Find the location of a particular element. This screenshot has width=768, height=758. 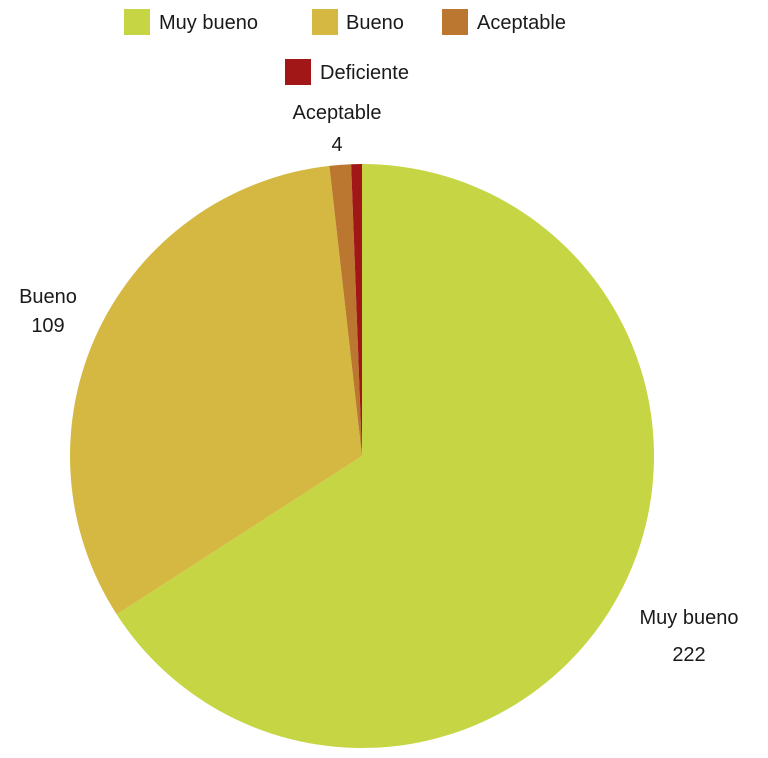

legend: Muy bueno Bueno Aceptable Deficiente is located at coordinates (345, 47).